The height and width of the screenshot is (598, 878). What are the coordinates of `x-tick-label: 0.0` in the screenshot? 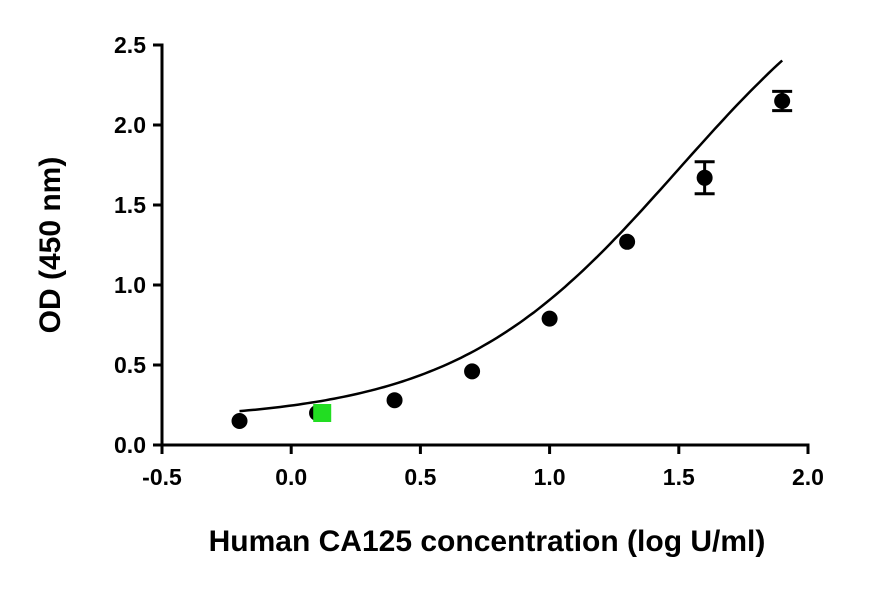 It's located at (291, 477).